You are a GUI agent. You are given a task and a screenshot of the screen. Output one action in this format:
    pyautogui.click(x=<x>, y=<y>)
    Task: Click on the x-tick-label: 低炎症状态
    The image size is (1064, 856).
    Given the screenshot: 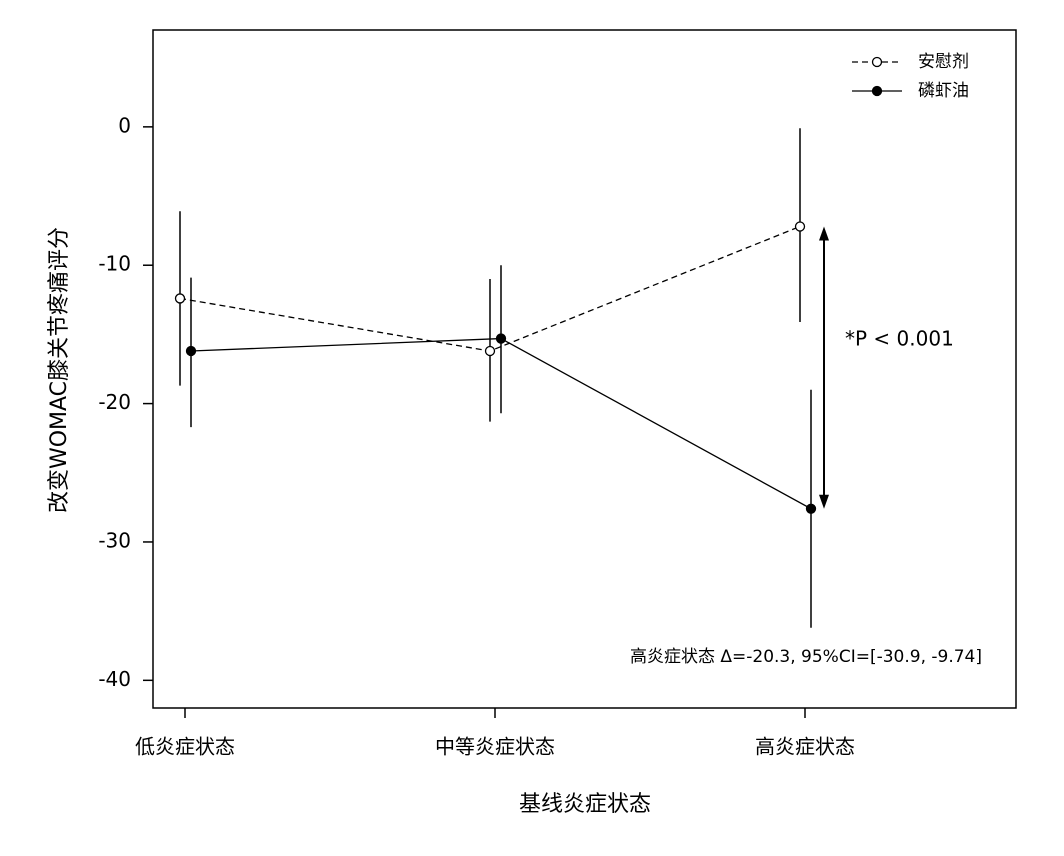 What is the action you would take?
    pyautogui.click(x=185, y=747)
    